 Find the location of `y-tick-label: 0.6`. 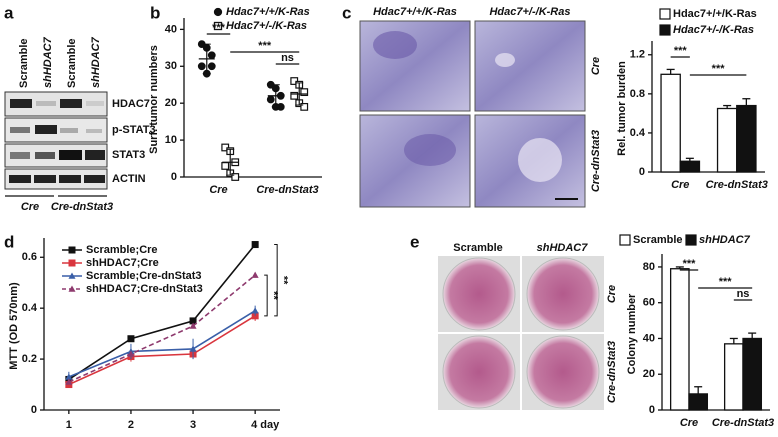

y-tick-label: 0.6 is located at coordinates (29, 257).